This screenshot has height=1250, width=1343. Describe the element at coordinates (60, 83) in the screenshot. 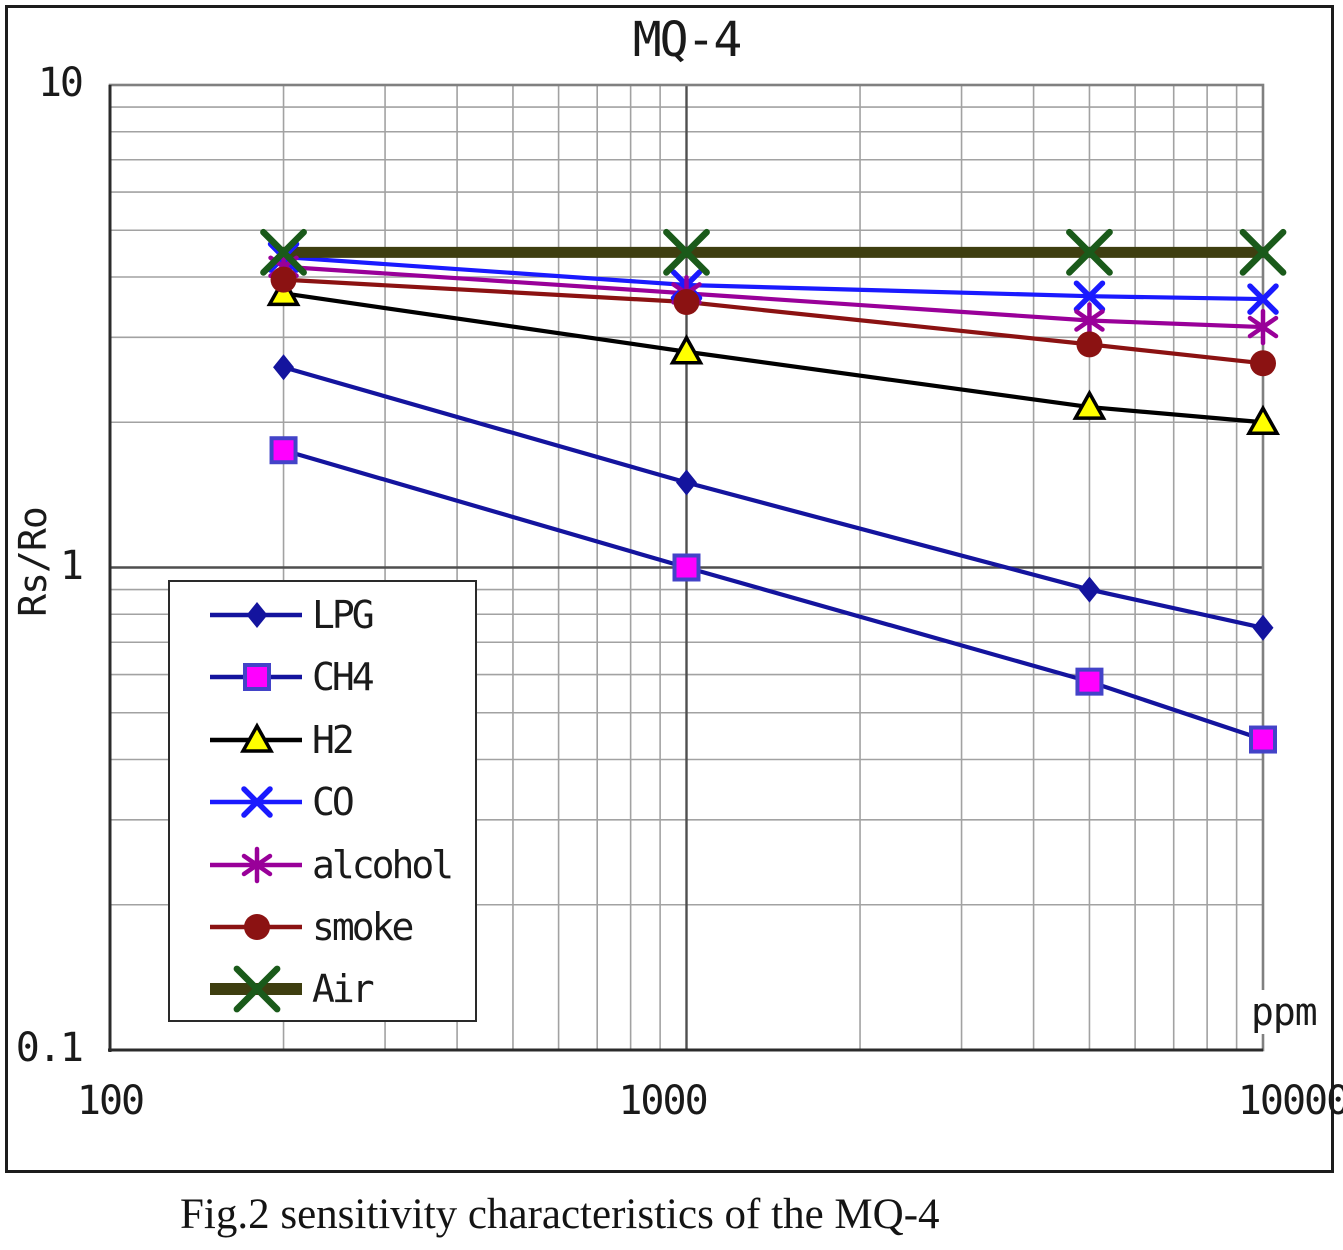

I see `y-axis-tick-label: 10` at that location.